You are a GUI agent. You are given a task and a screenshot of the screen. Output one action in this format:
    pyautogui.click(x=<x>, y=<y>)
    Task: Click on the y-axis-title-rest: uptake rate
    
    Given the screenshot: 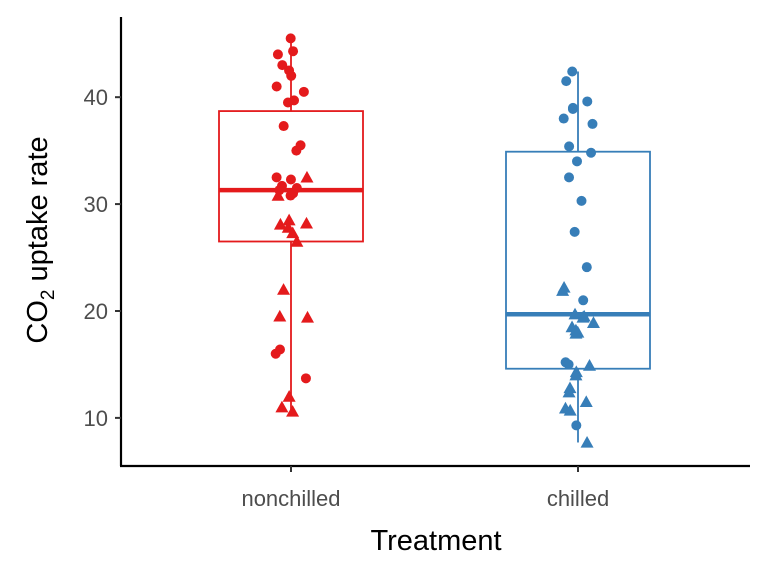 What is the action you would take?
    pyautogui.click(x=38, y=212)
    